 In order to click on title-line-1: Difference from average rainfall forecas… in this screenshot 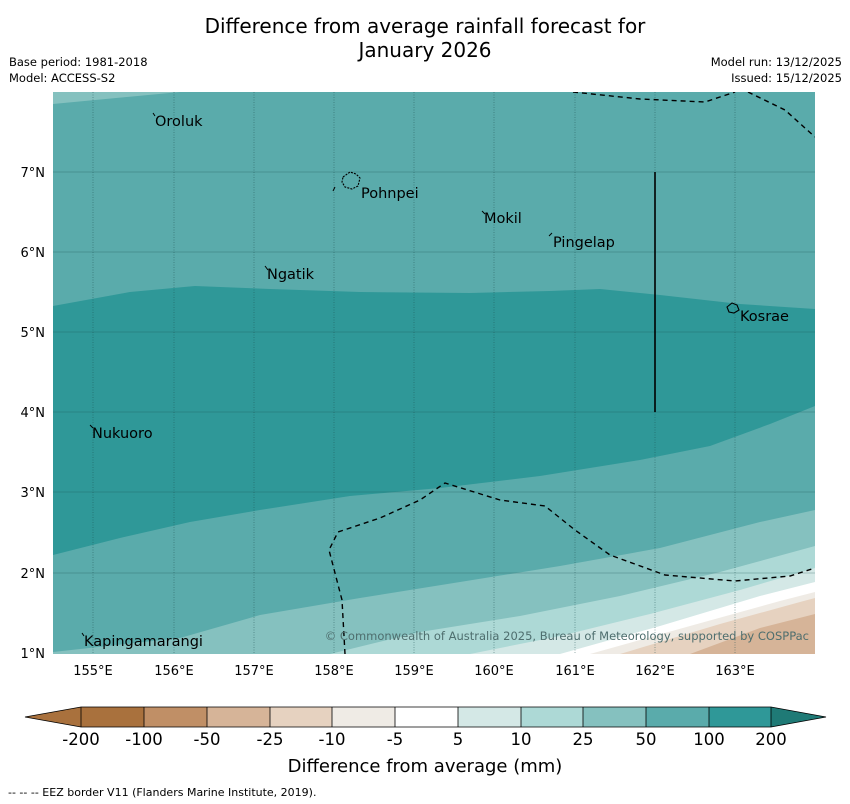, I will do `click(425, 26)`.